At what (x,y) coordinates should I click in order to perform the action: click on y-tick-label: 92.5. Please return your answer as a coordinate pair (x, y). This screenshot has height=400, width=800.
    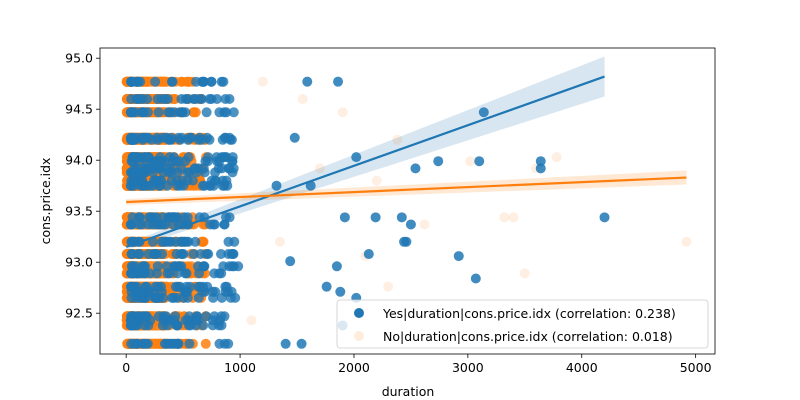
    Looking at the image, I should click on (79, 313).